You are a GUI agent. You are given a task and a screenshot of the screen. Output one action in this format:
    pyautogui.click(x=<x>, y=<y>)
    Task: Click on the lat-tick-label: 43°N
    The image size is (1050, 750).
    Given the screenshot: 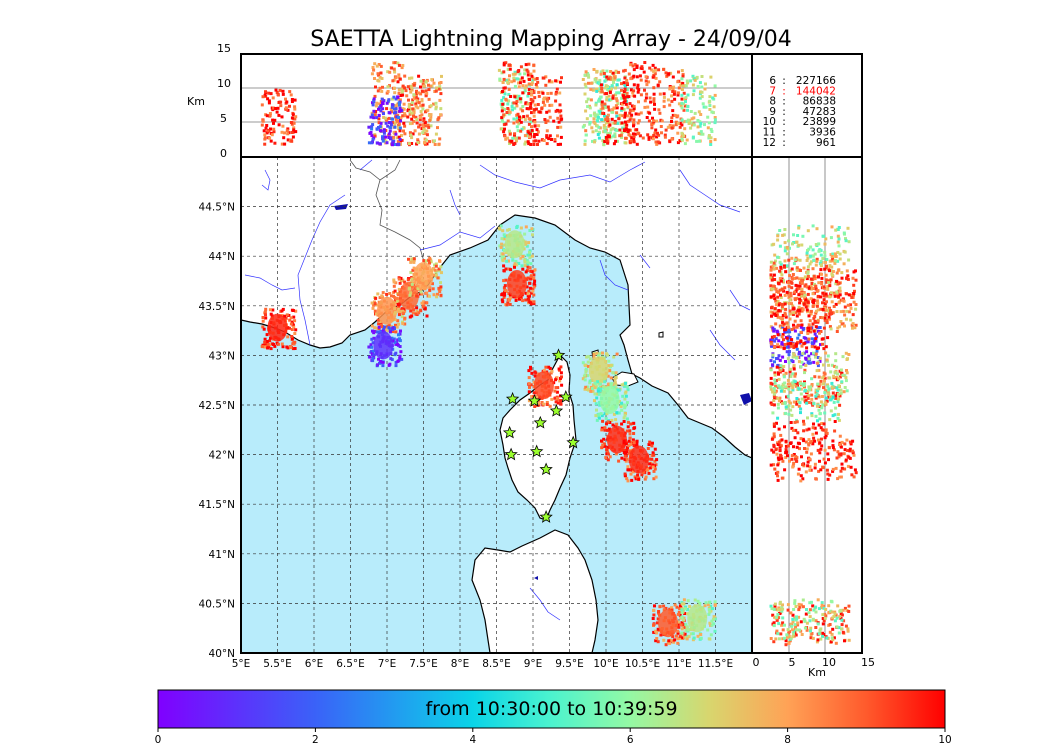 What is the action you would take?
    pyautogui.click(x=222, y=356)
    